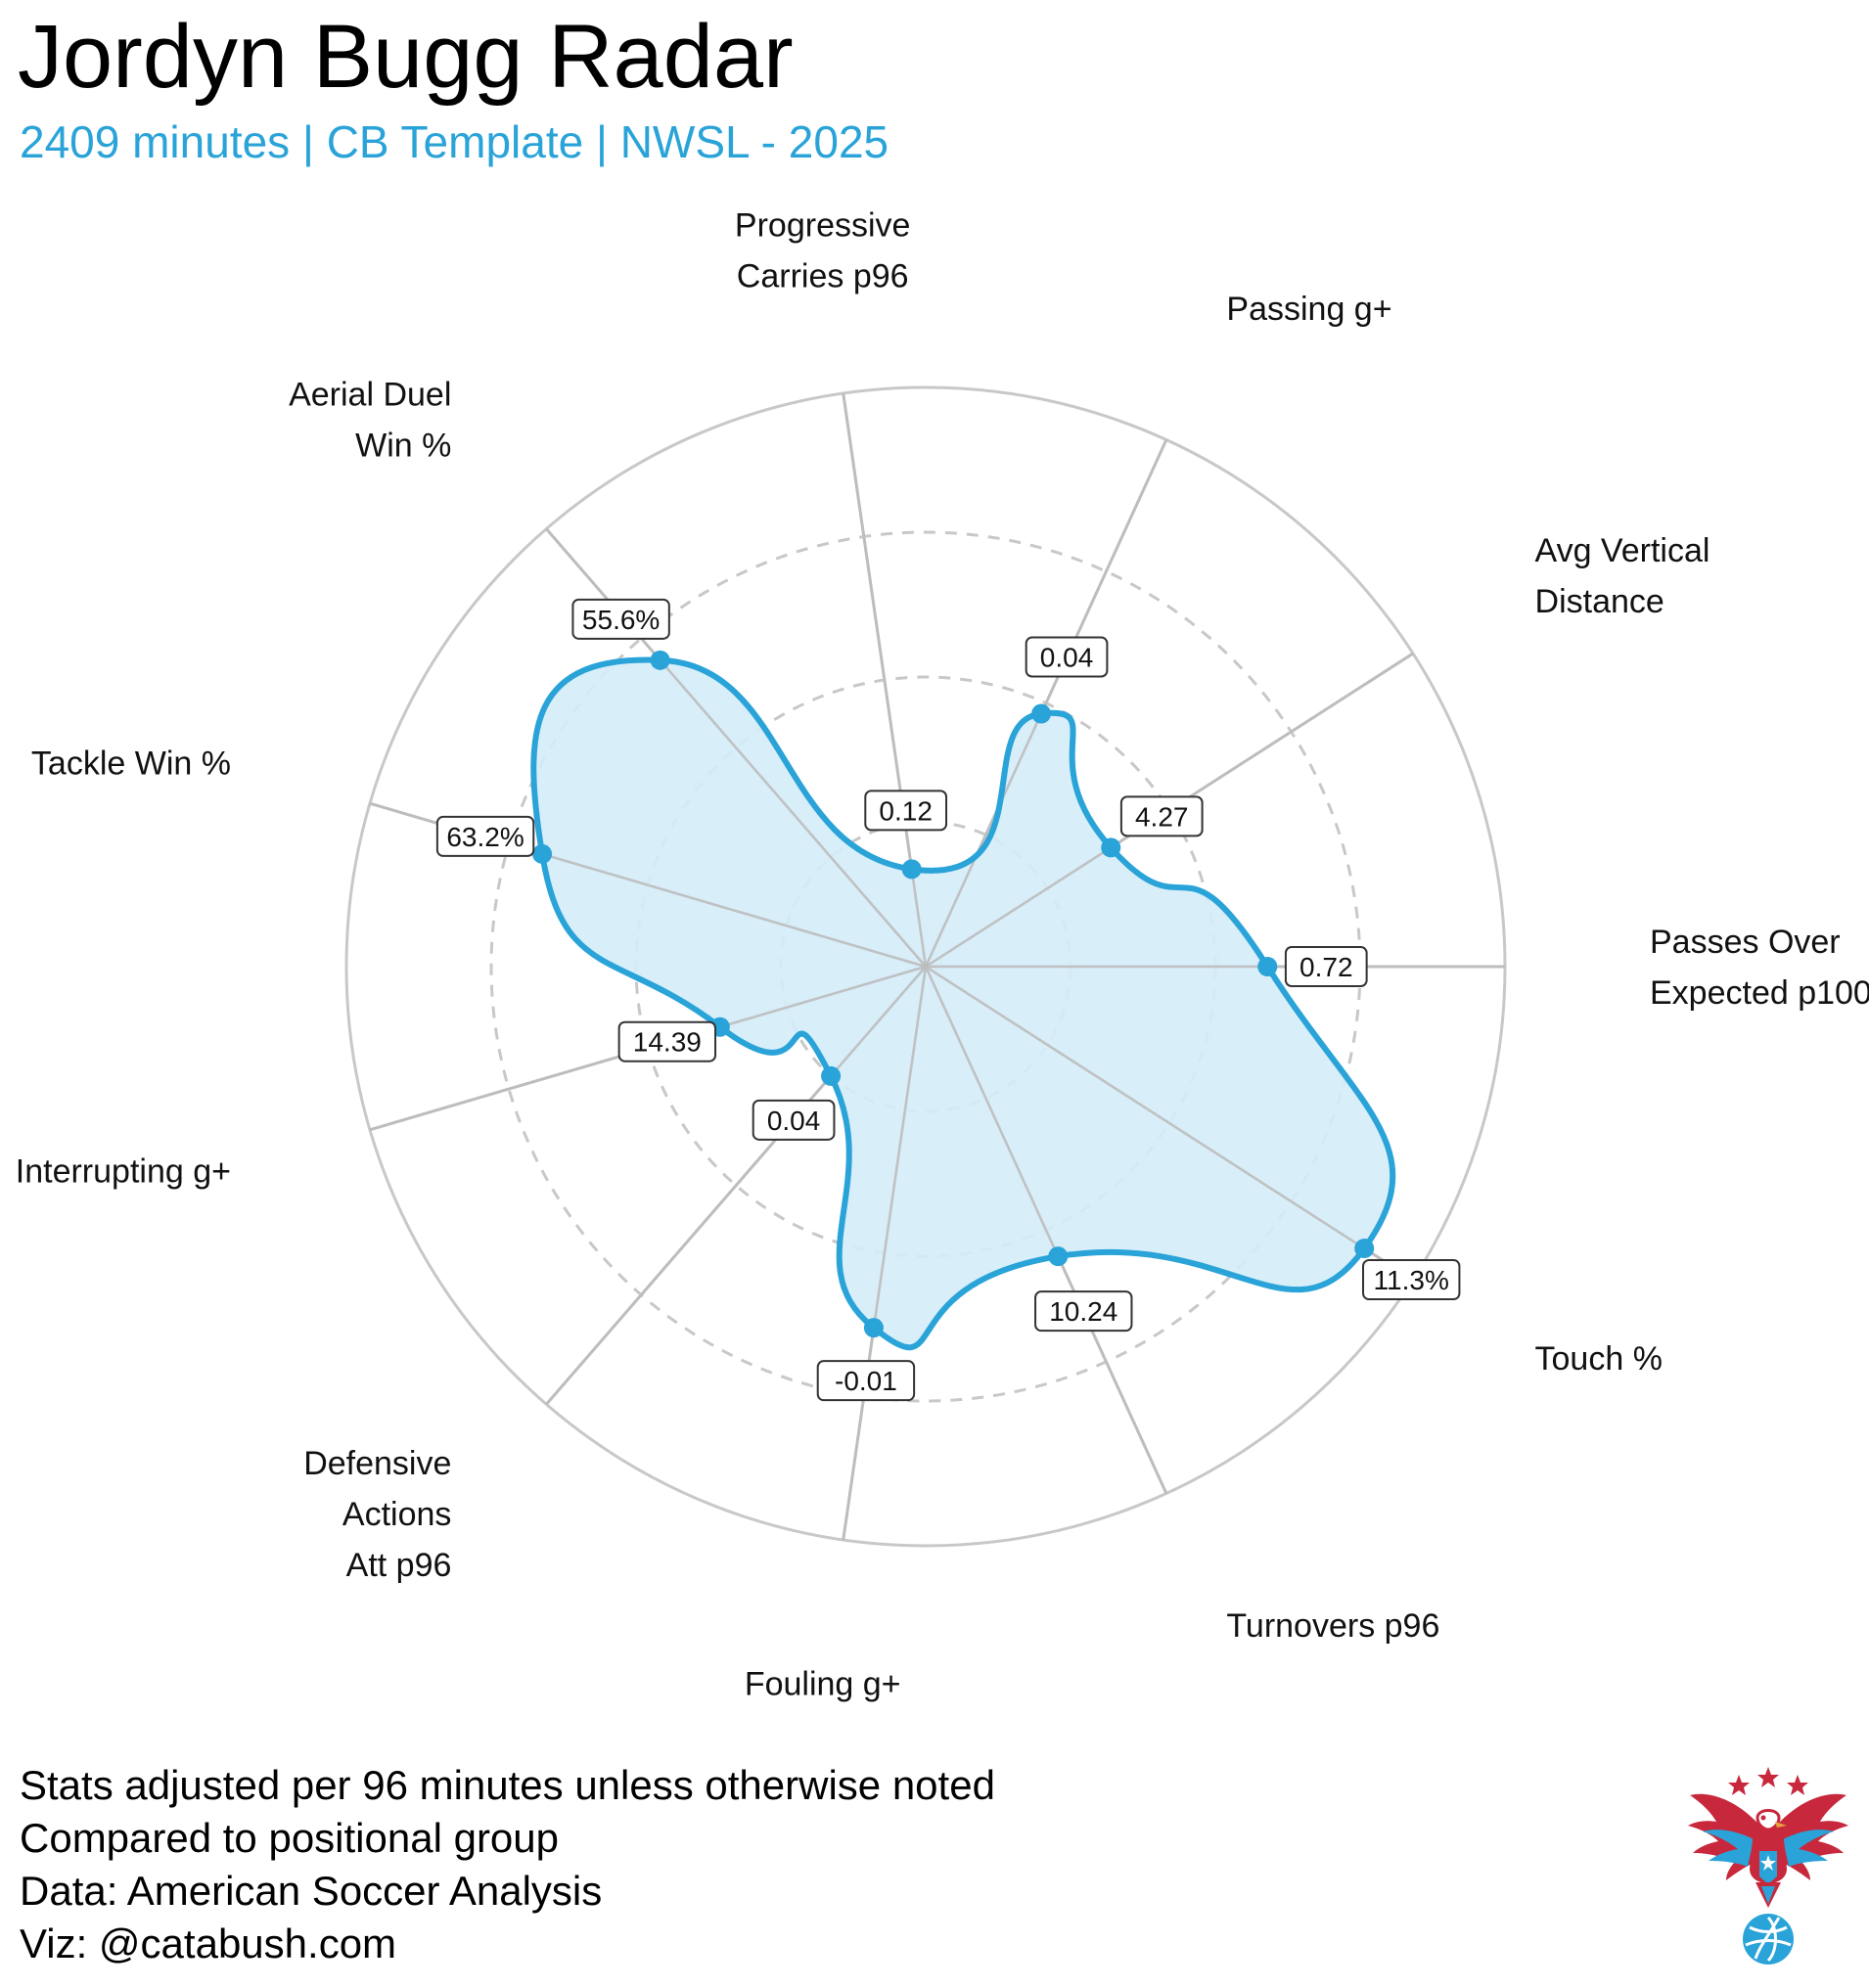 Image resolution: width=1869 pixels, height=1988 pixels. I want to click on value-label: -0.01, so click(866, 1381).